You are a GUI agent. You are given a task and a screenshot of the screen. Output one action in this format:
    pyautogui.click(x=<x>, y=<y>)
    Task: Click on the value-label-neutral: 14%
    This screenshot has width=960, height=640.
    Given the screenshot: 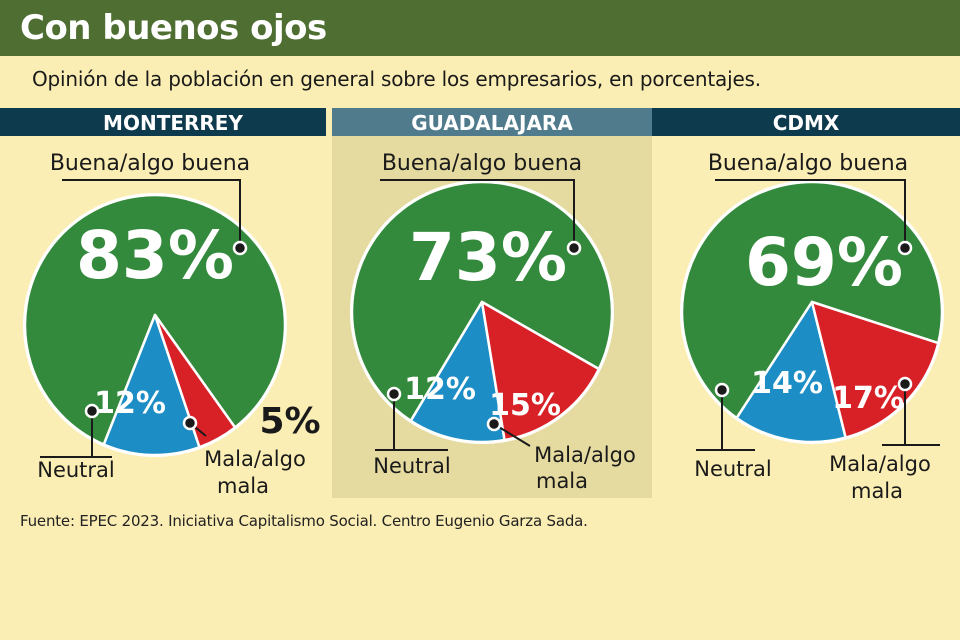 What is the action you would take?
    pyautogui.click(x=787, y=383)
    